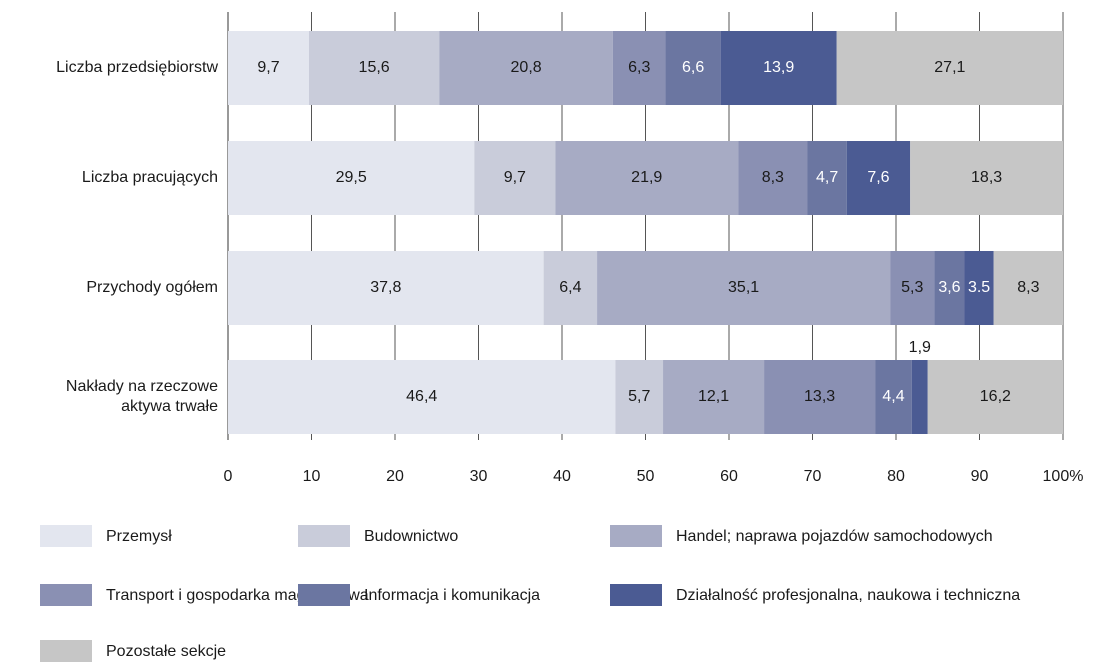 The width and height of the screenshot is (1101, 662). I want to click on legend-label: Pozostałe sekcje, so click(166, 651).